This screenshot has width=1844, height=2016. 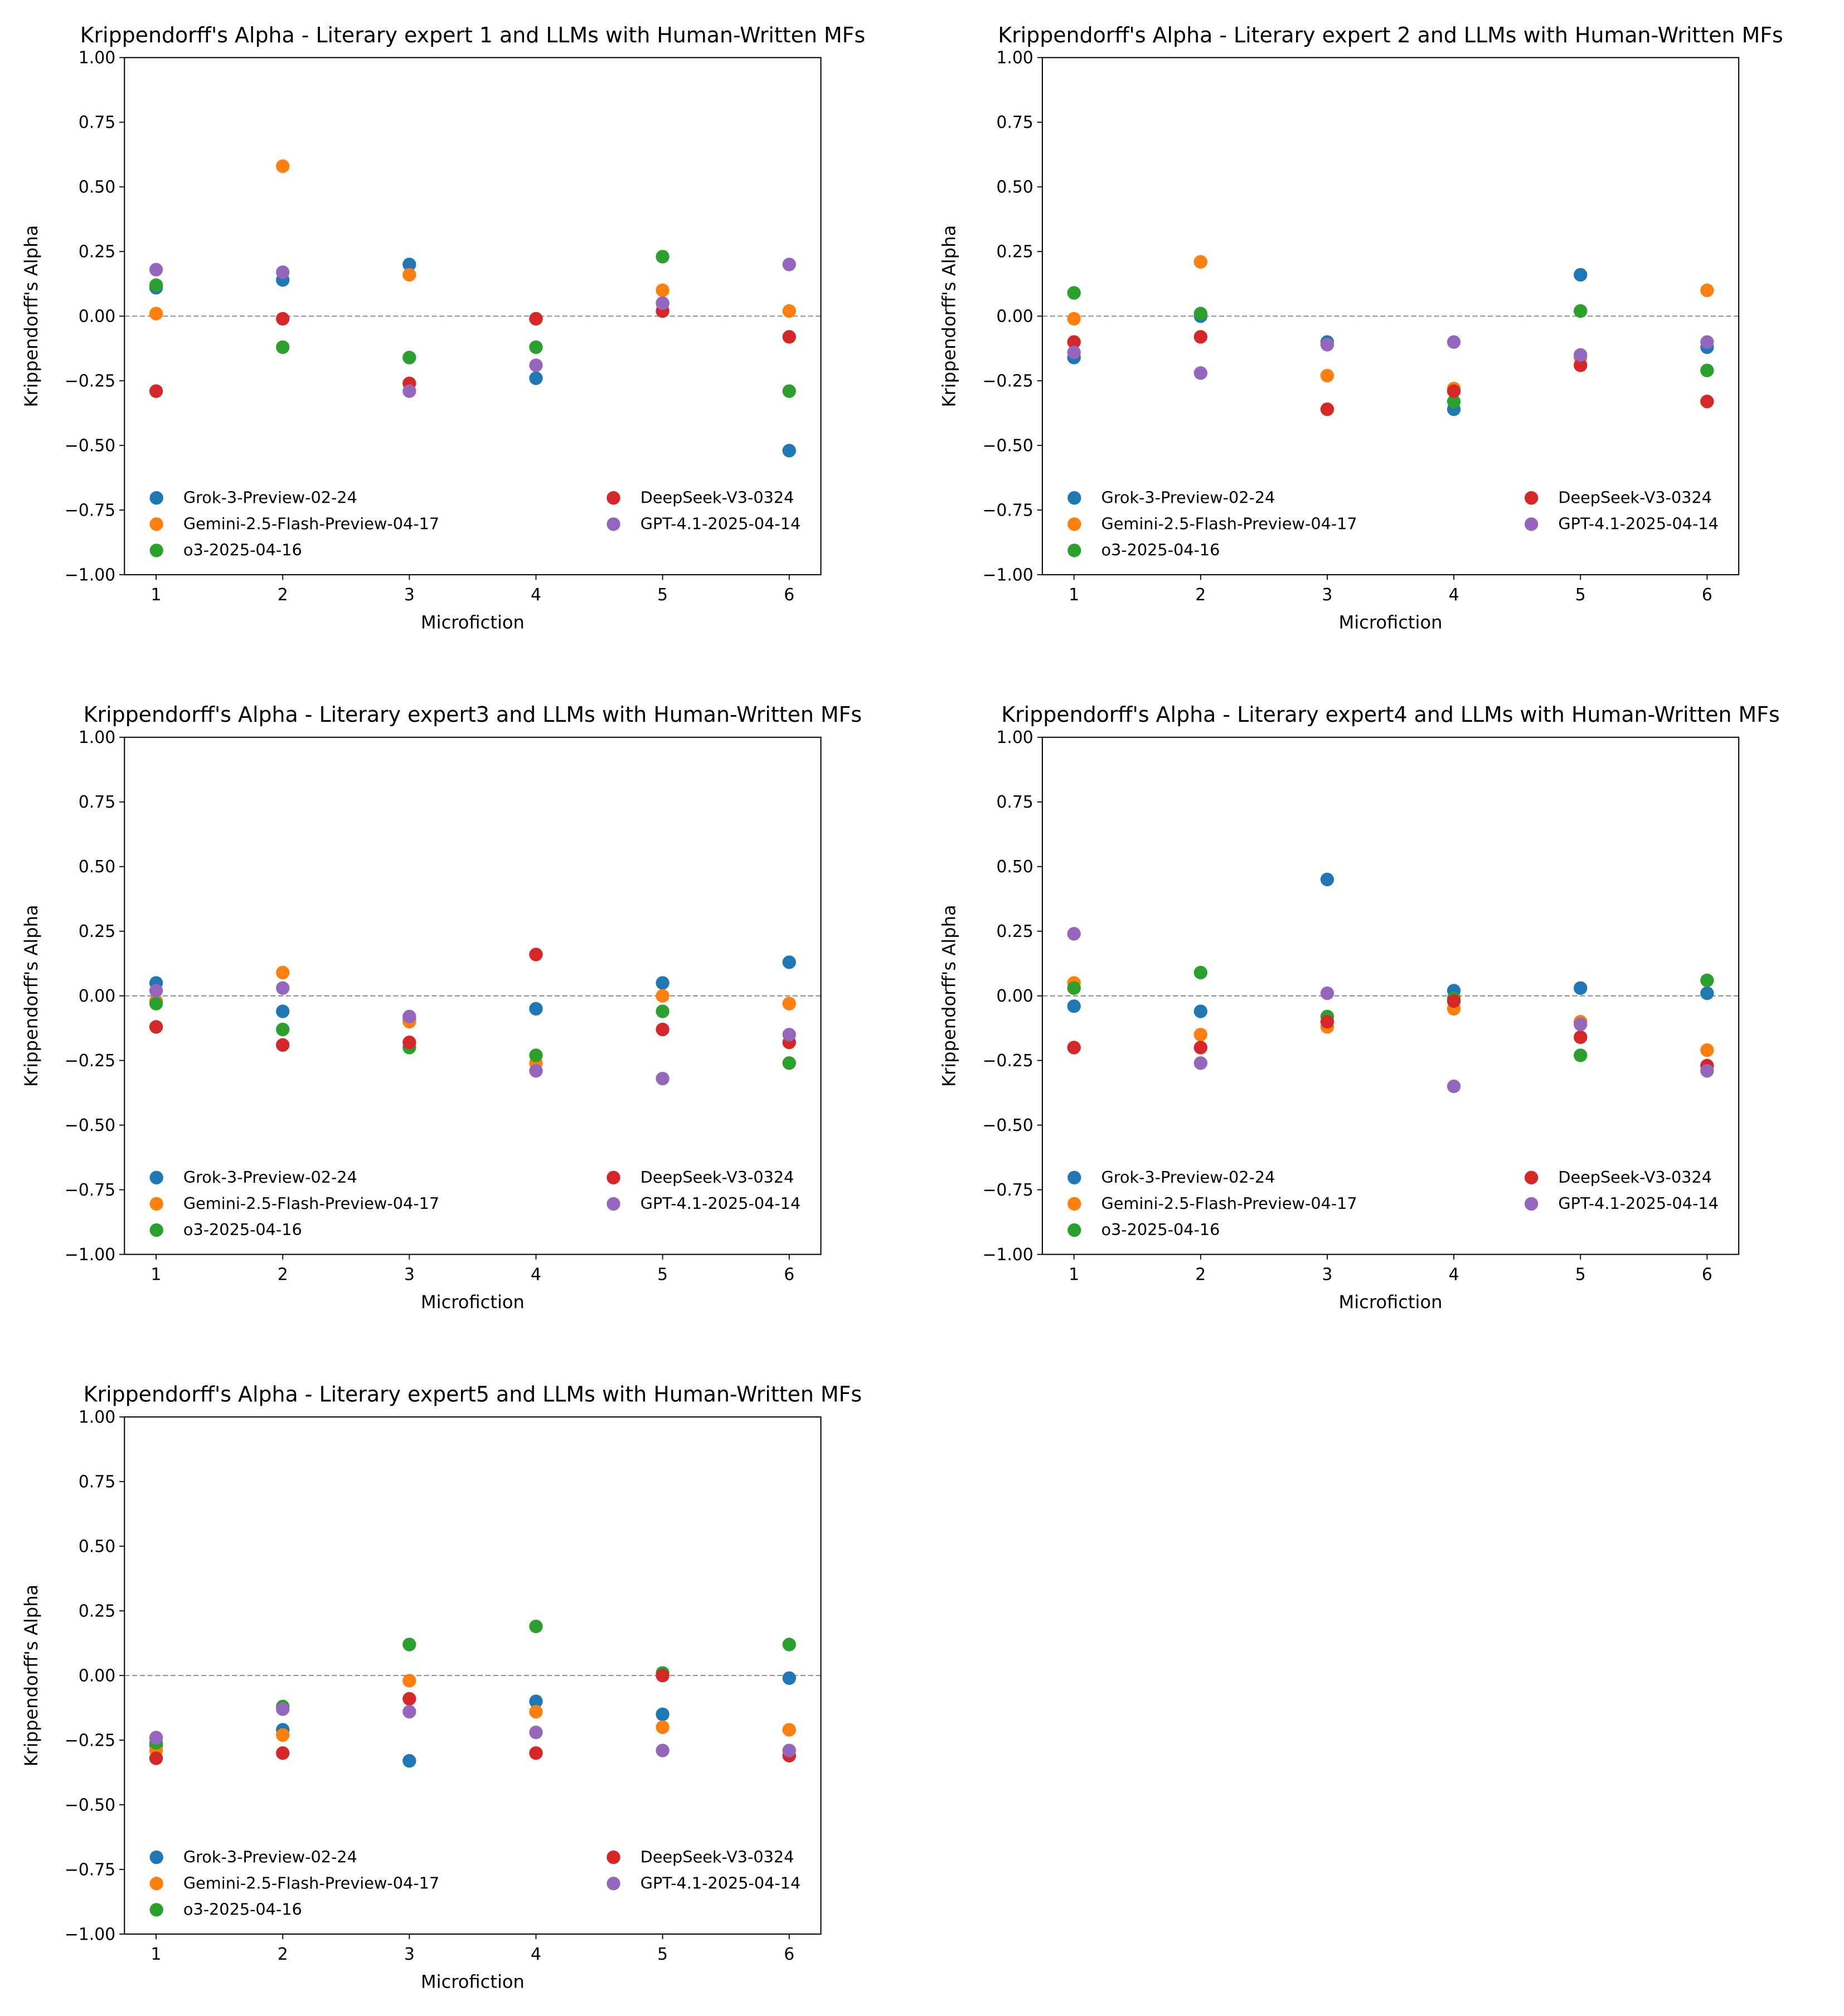 What do you see at coordinates (663, 1275) in the screenshot?
I see `x-tick-label: 5` at bounding box center [663, 1275].